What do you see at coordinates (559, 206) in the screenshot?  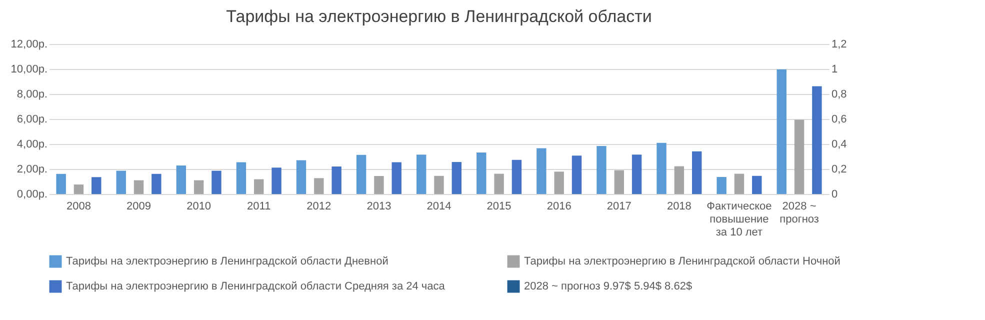 I see `x-tick-label: 2016` at bounding box center [559, 206].